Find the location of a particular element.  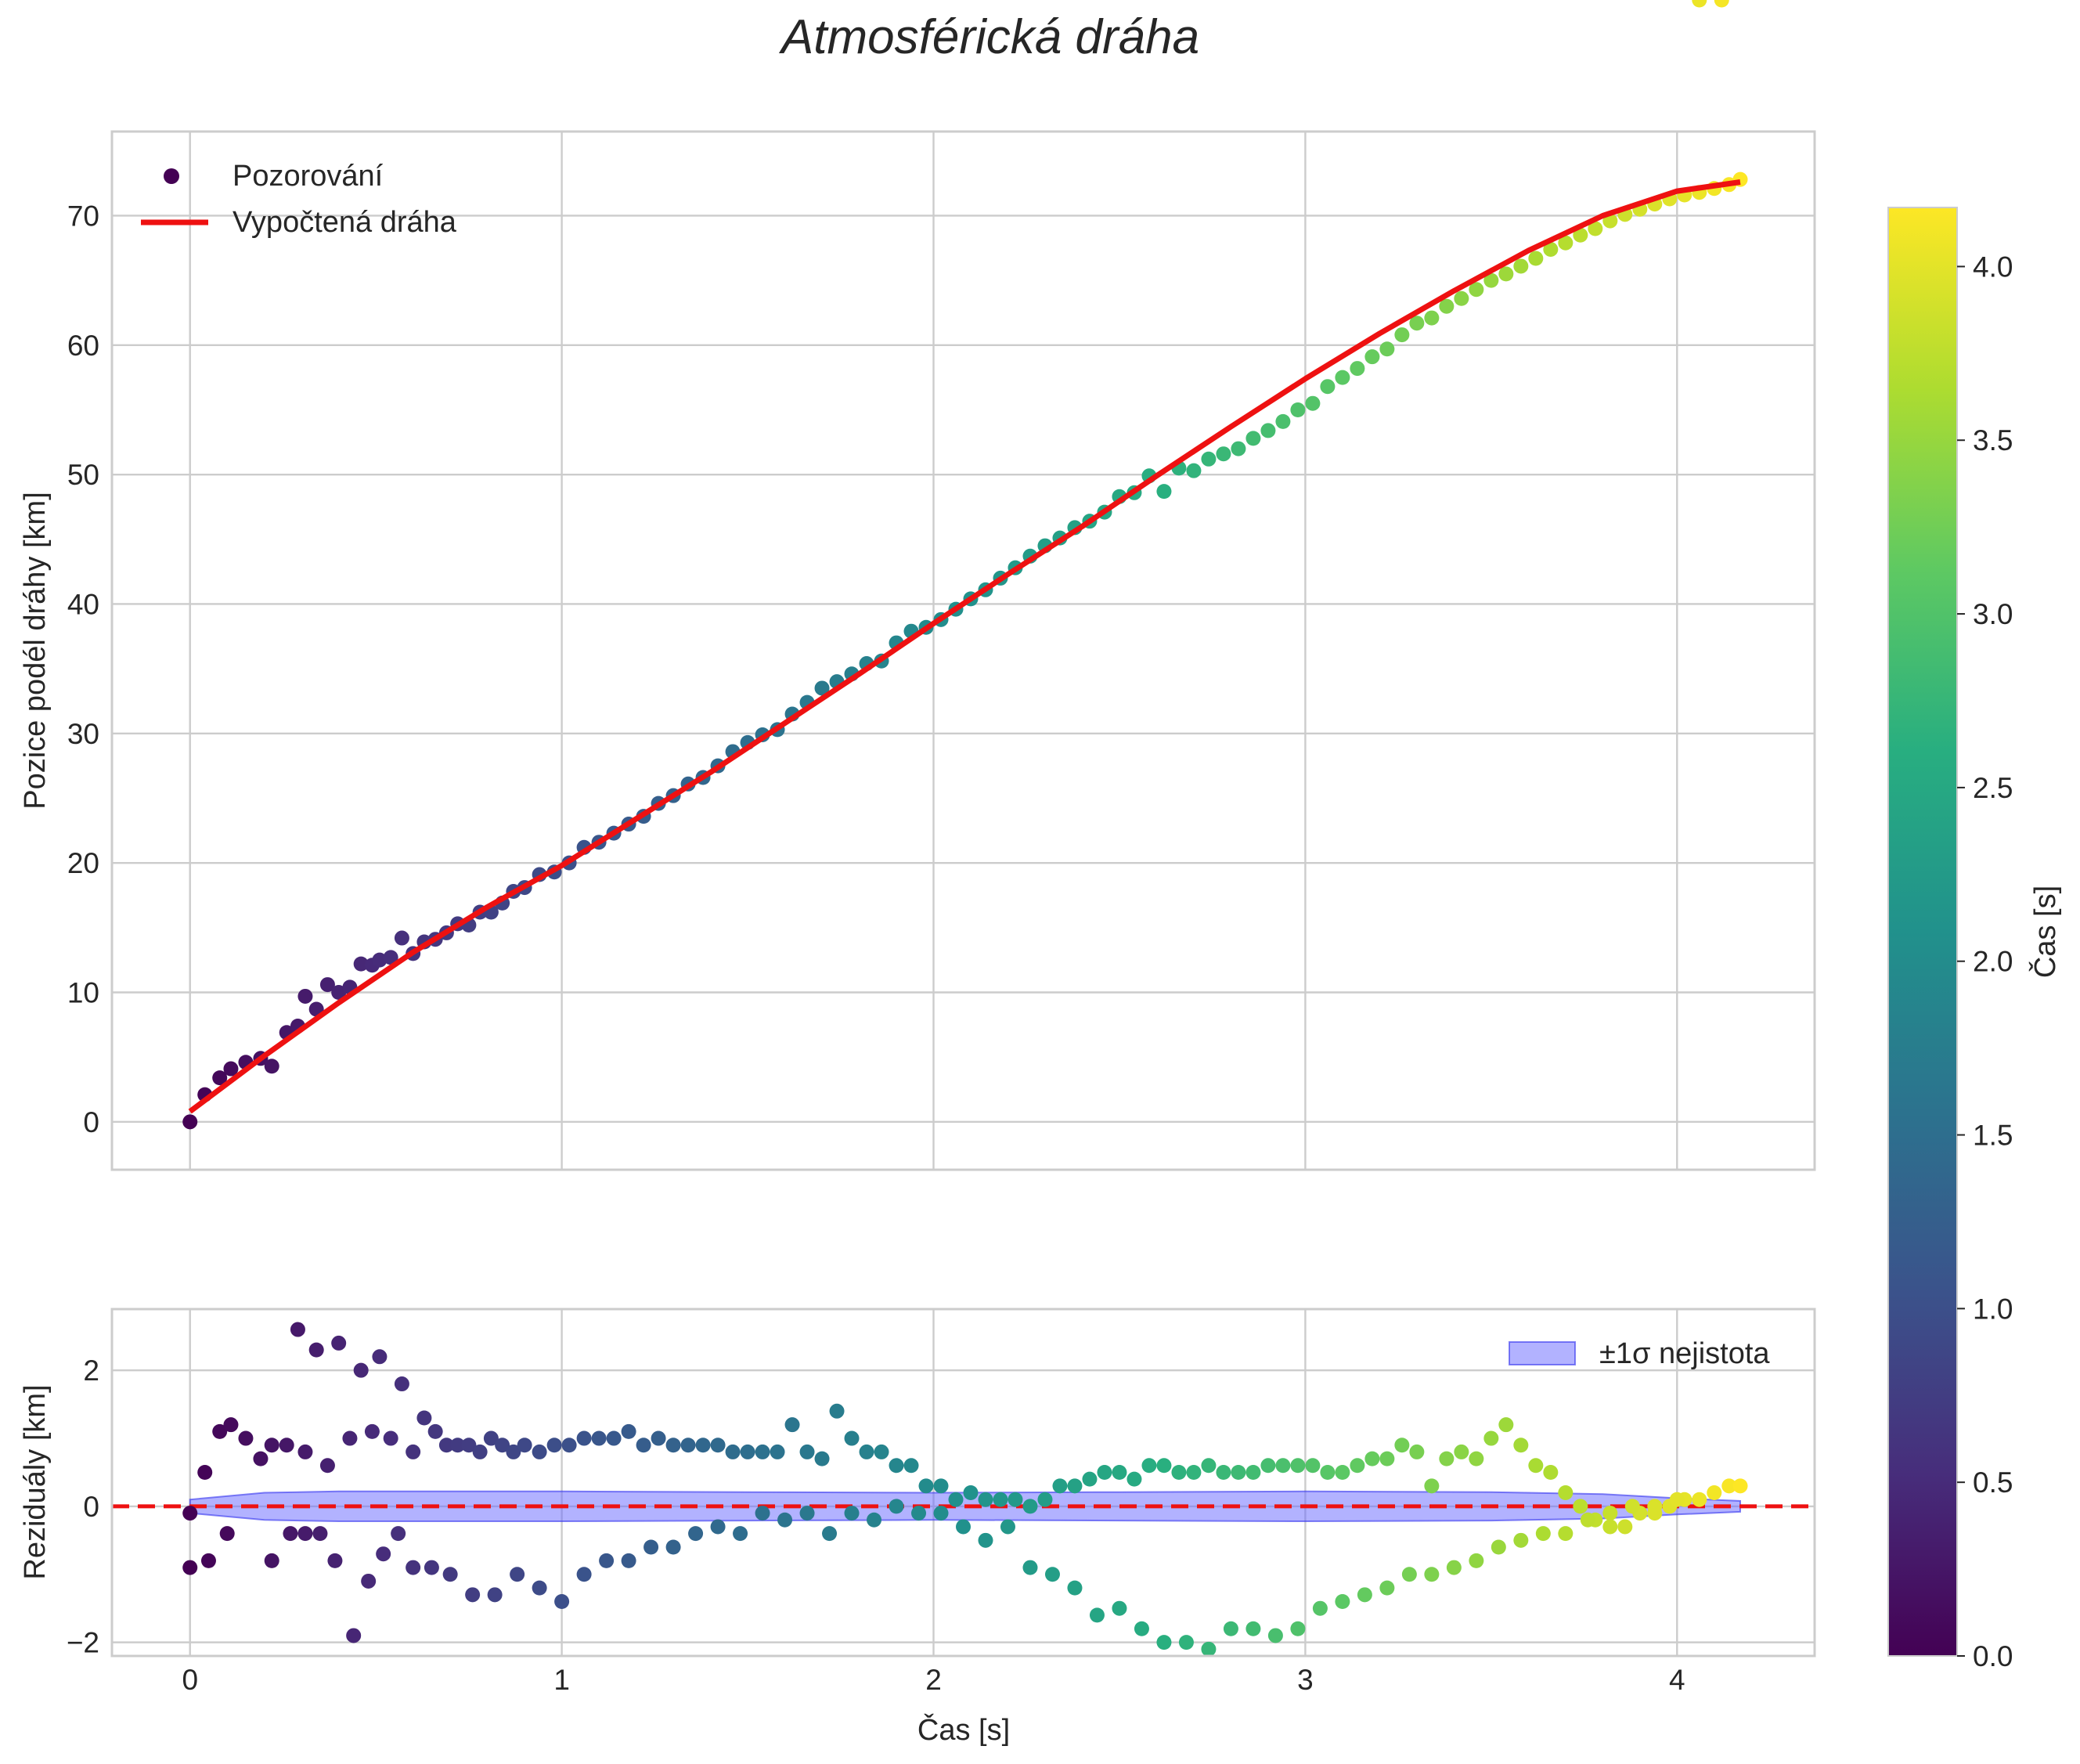

x-axis-label: Čas [s] is located at coordinates (963, 1729).